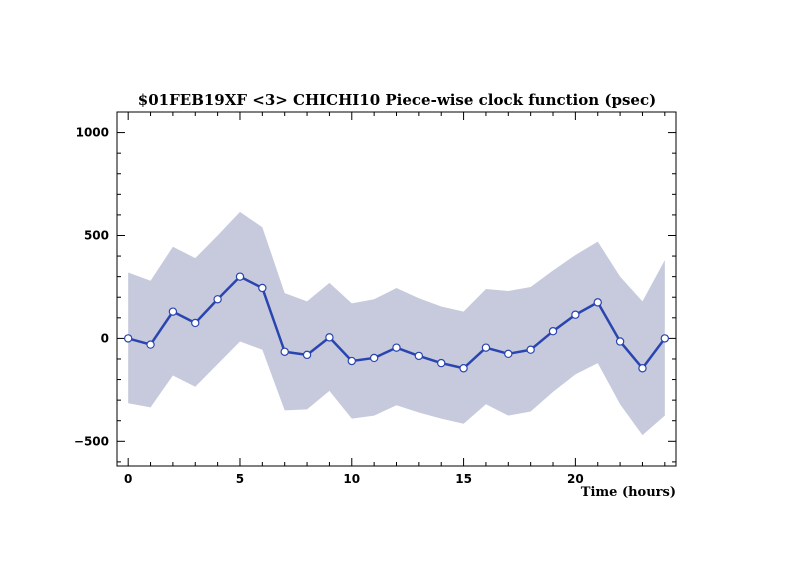  Describe the element at coordinates (240, 479) in the screenshot. I see `x-tick-label: 5` at that location.